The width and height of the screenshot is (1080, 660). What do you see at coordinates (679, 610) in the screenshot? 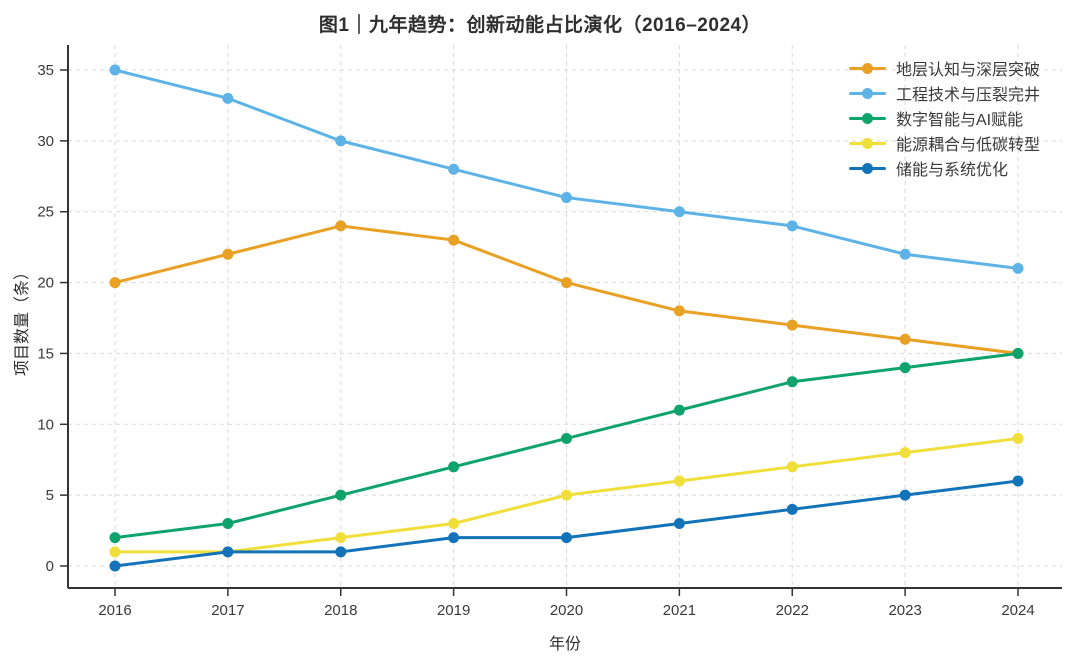
I see `x-tick-label: 2021` at bounding box center [679, 610].